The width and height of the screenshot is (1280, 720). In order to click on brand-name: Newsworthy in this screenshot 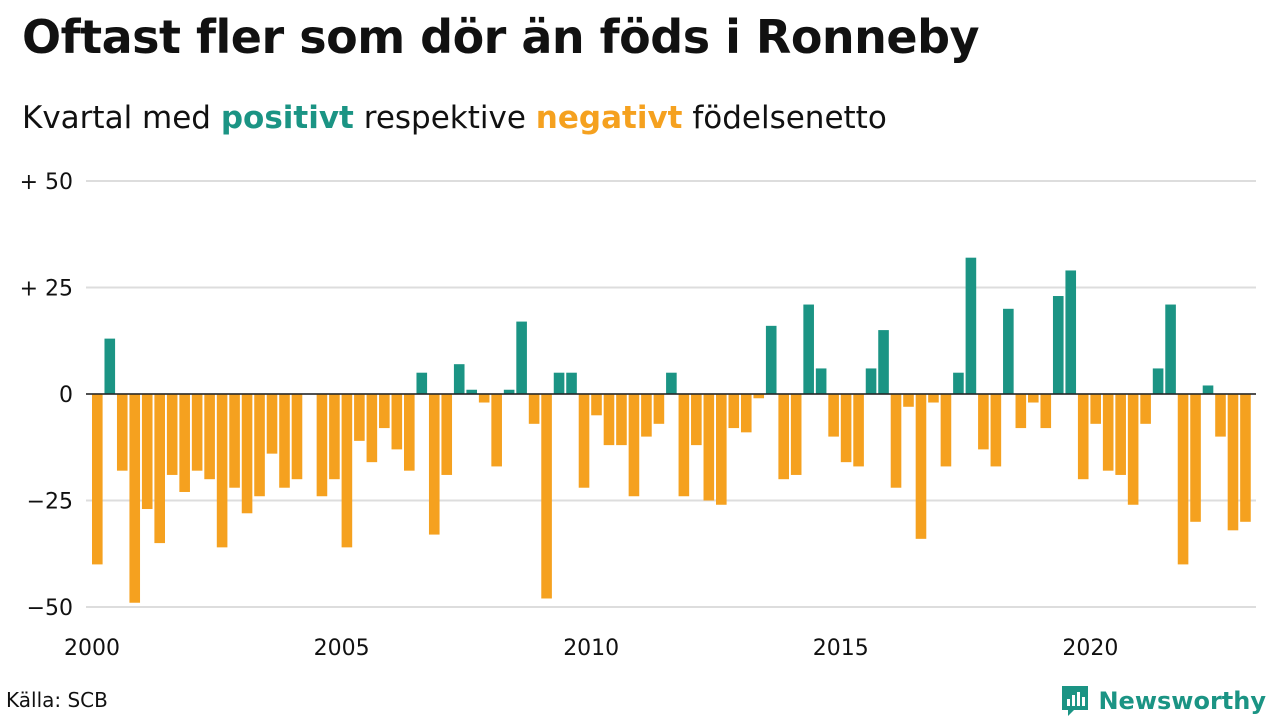, I will do `click(1182, 701)`.